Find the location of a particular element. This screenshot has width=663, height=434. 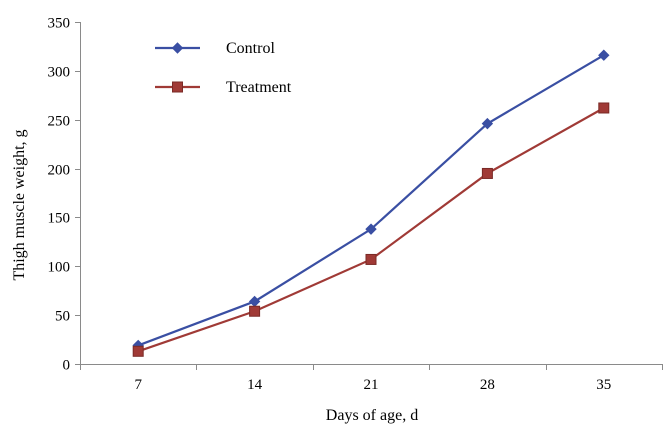

legend-item-treatment: Treatment is located at coordinates (223, 87).